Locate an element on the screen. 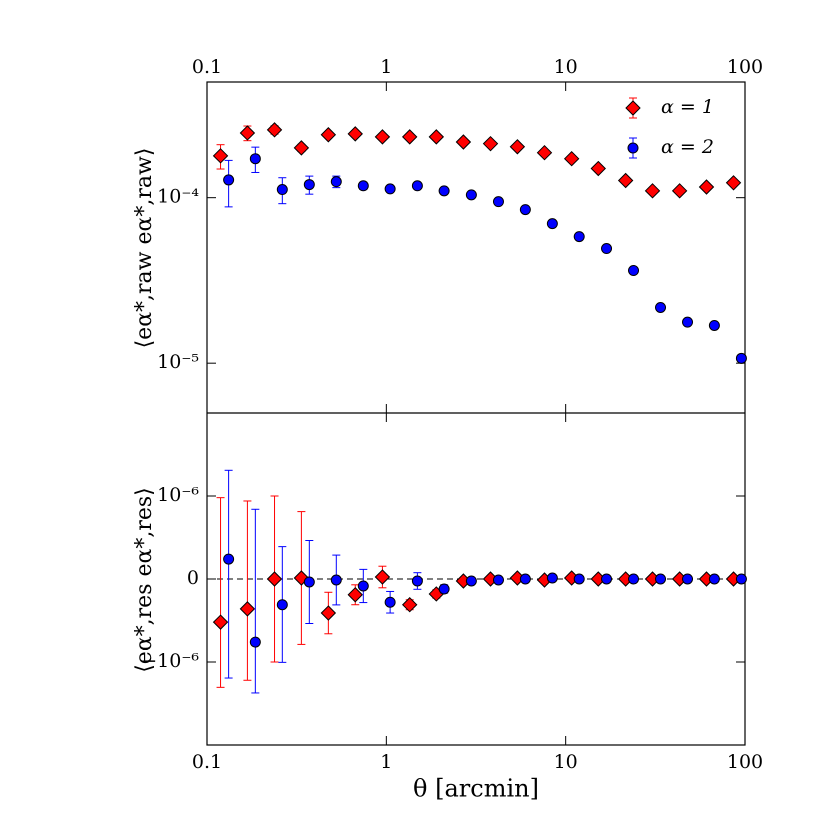 Image resolution: width=830 pixels, height=830 pixels. y-axis-label: ⟨eα*,res eα*,res⟩ is located at coordinates (144, 580).